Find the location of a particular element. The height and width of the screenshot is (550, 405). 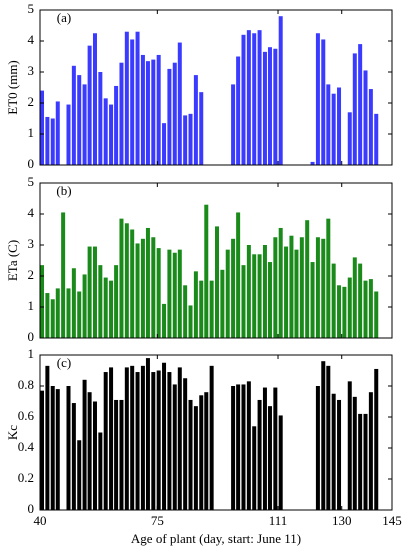

panel-label: (c) is located at coordinates (64, 362).